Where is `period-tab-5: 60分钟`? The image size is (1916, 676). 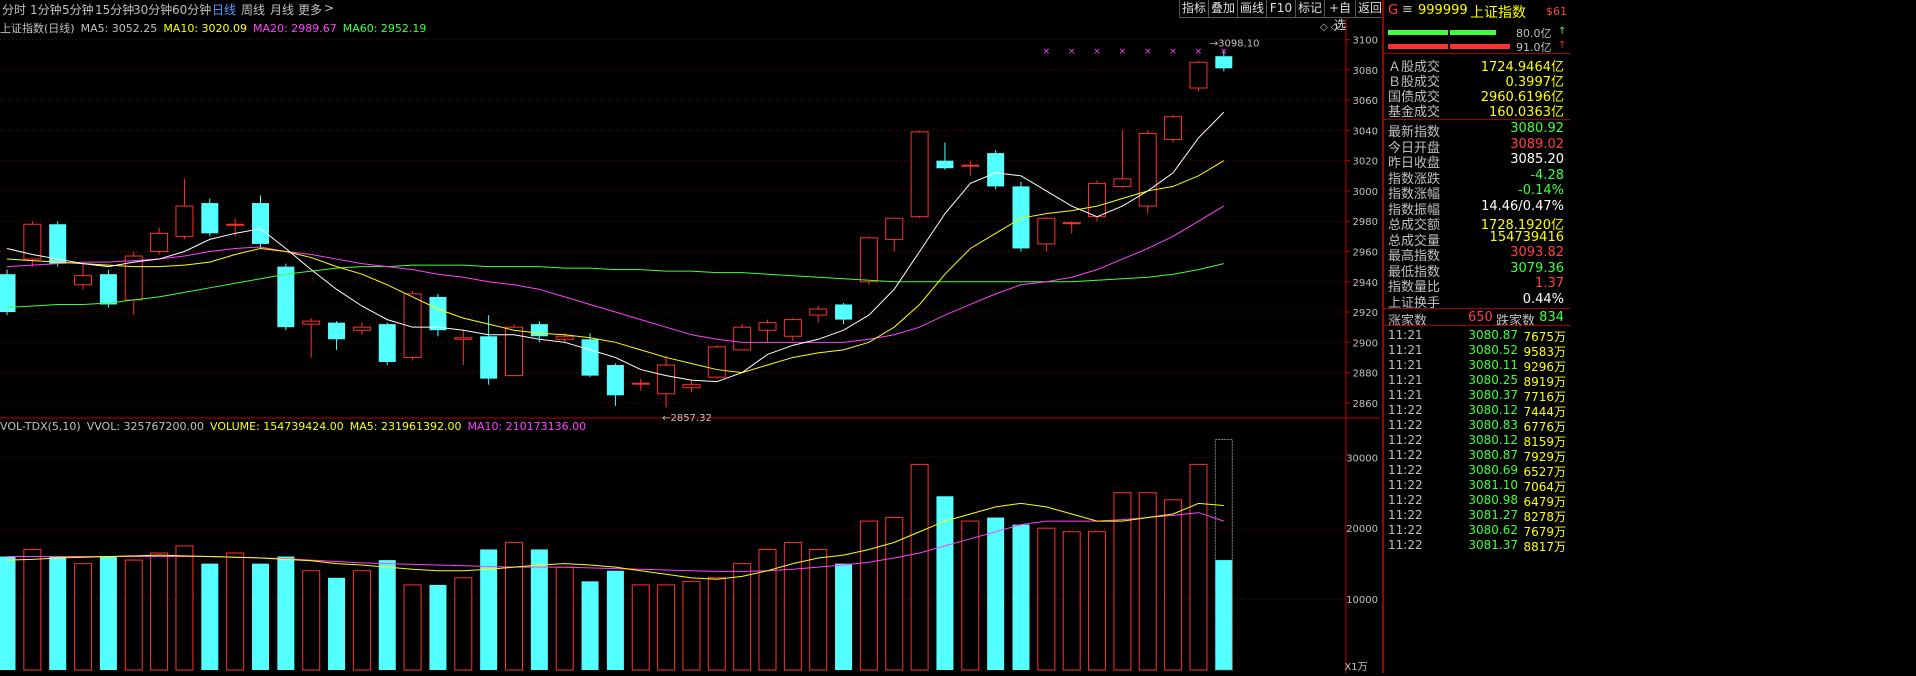
period-tab-5: 60分钟 is located at coordinates (192, 10).